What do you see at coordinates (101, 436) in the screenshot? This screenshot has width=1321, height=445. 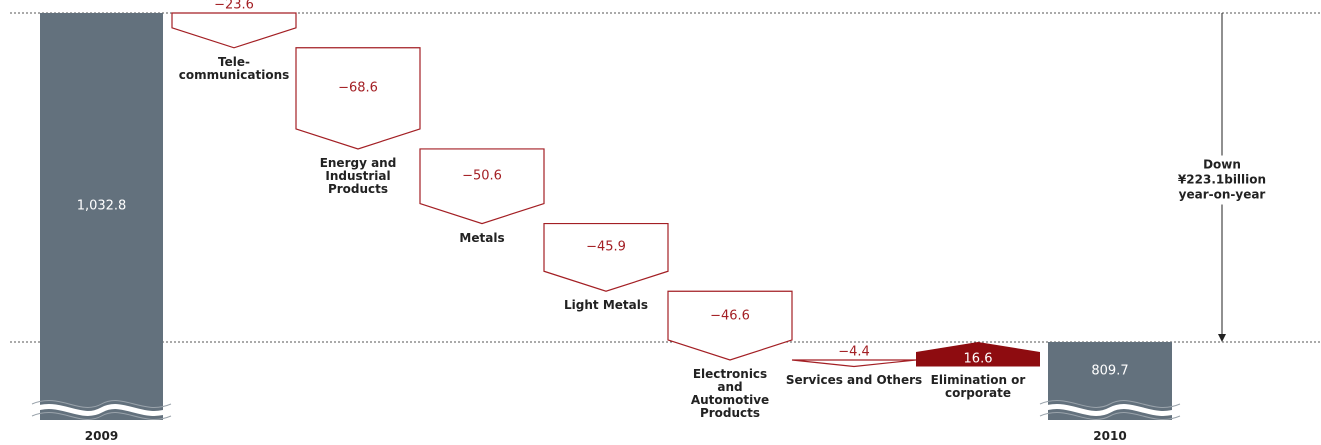 I see `category-label: 2009` at bounding box center [101, 436].